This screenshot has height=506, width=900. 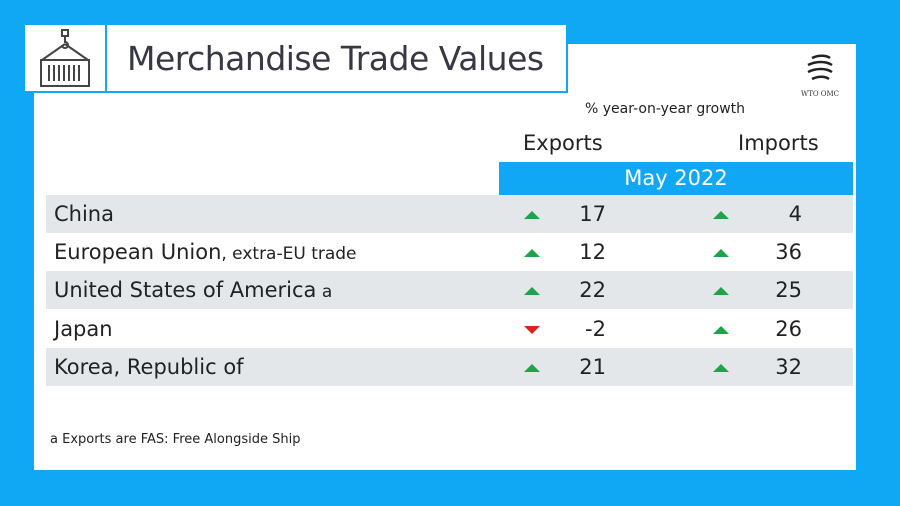 What do you see at coordinates (788, 328) in the screenshot?
I see `imports-value: 26` at bounding box center [788, 328].